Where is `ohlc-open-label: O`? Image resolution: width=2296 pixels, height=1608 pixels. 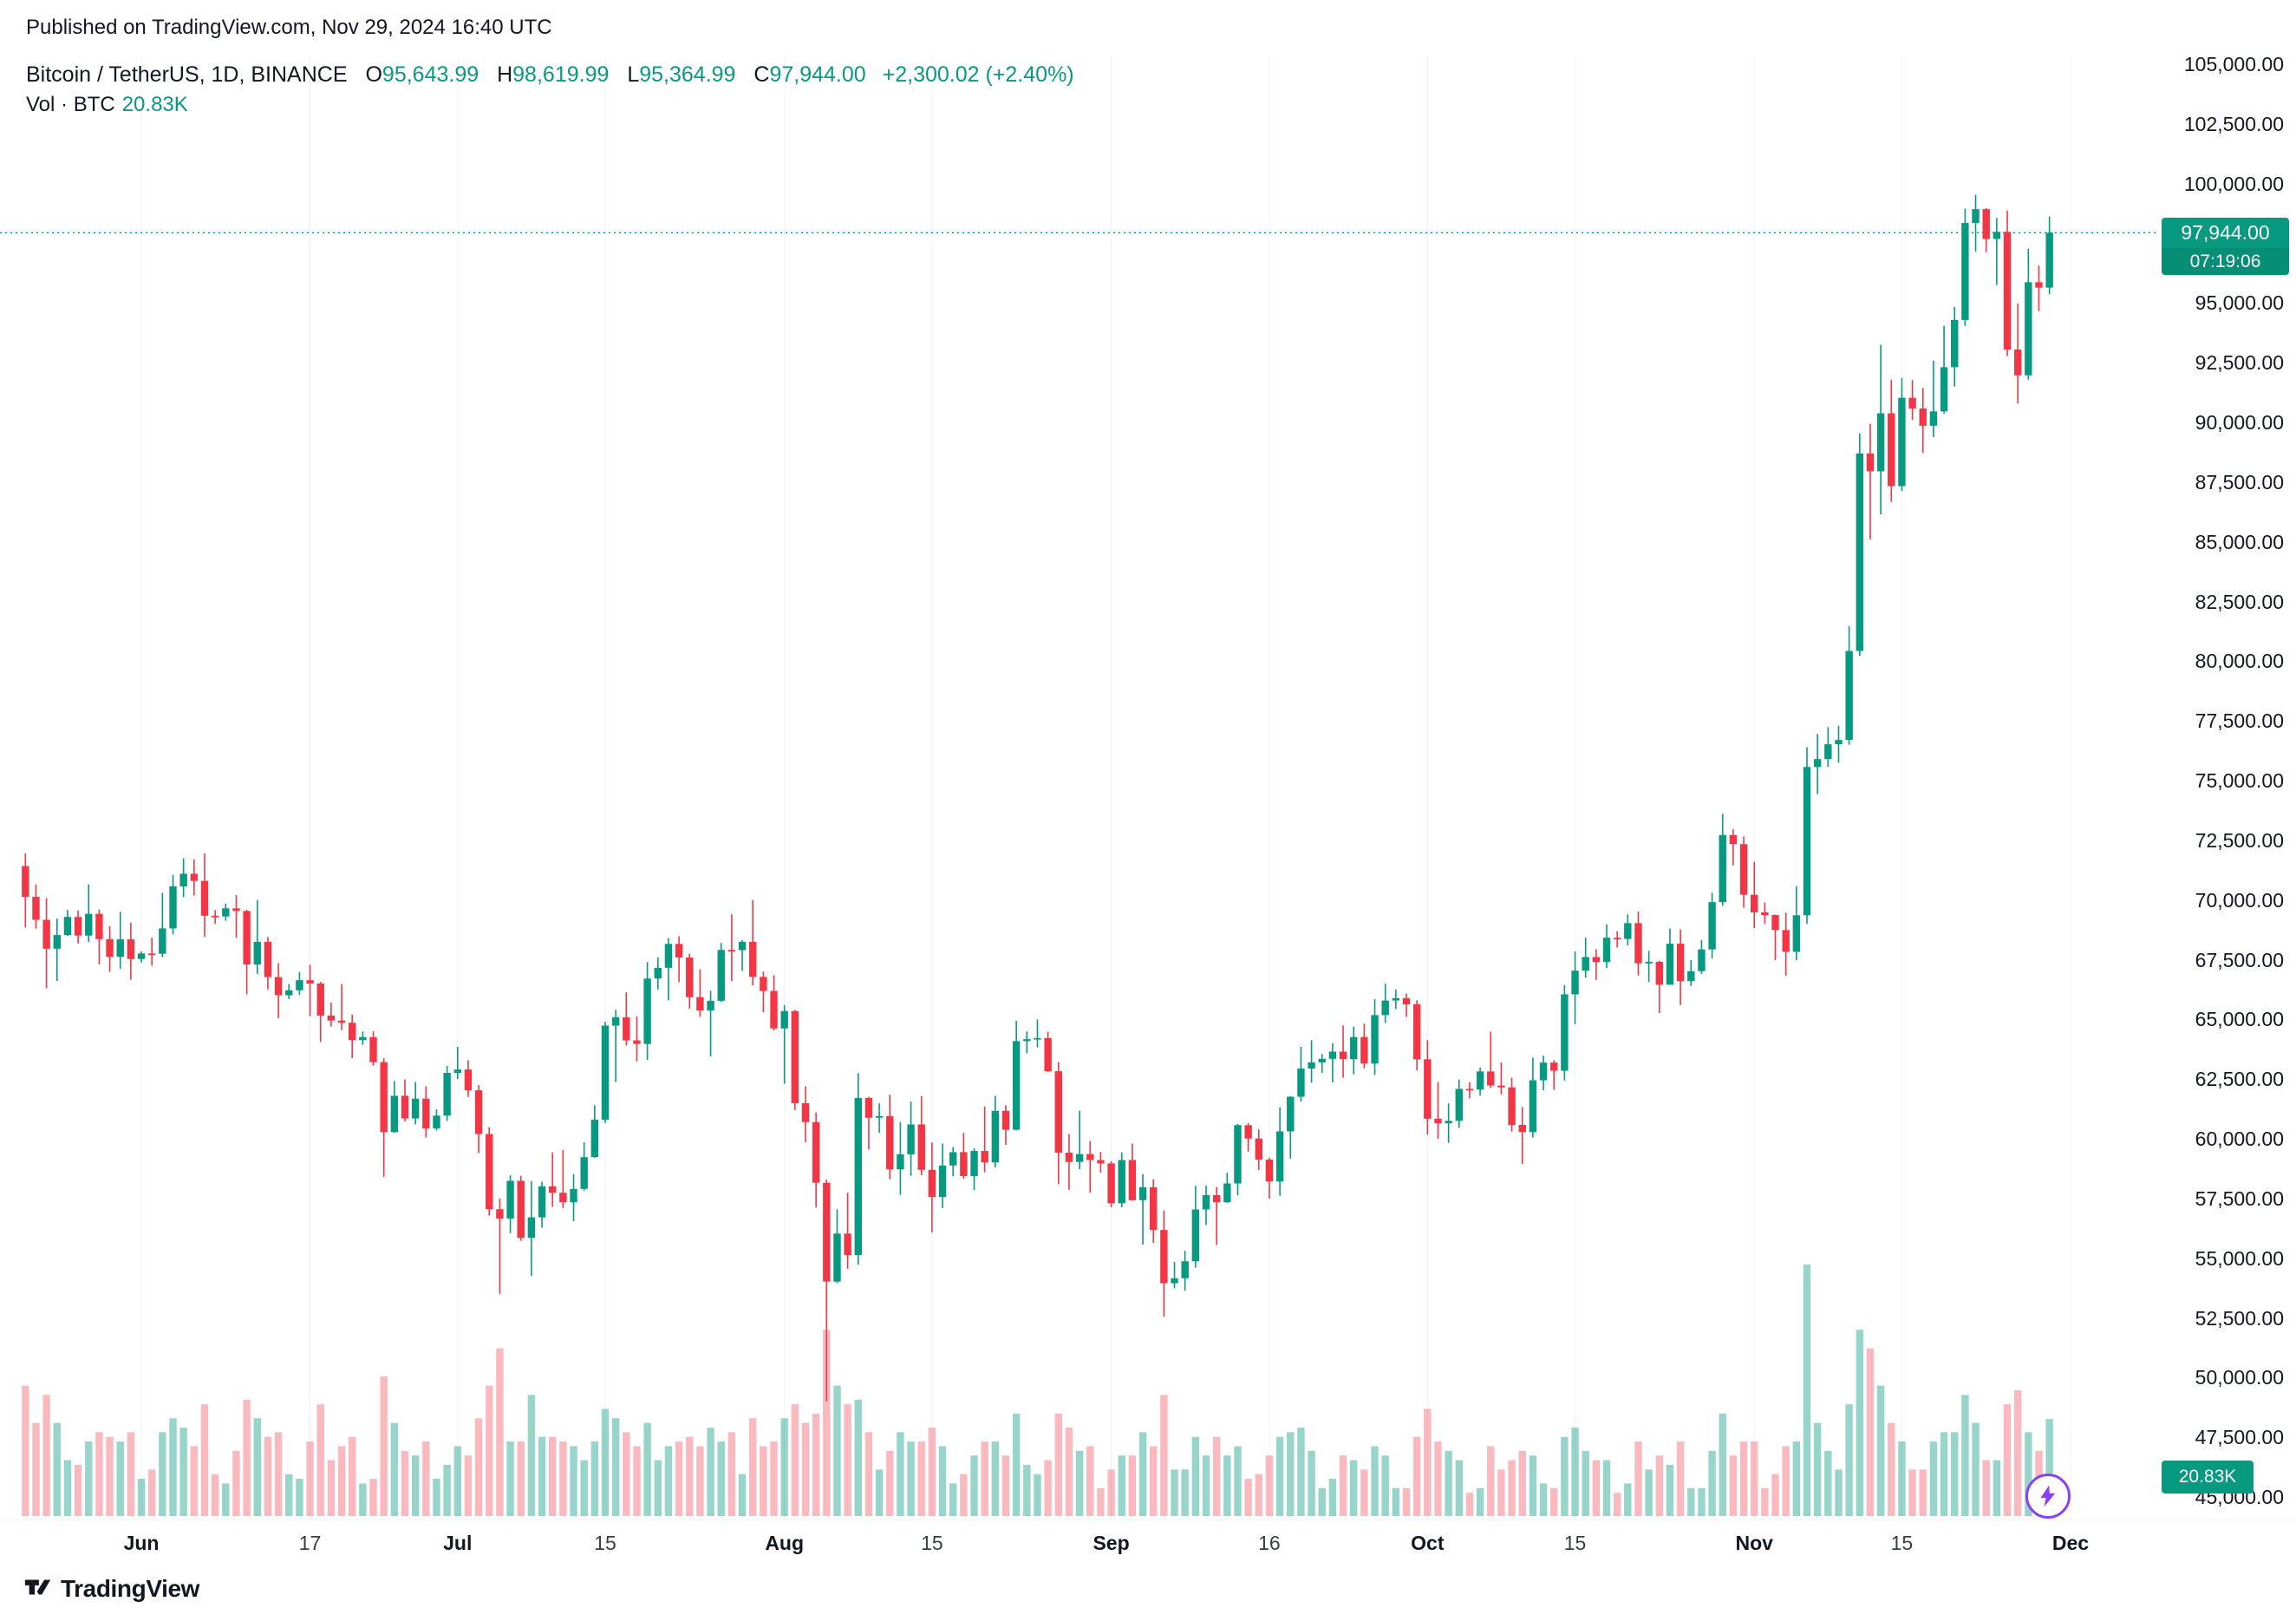 ohlc-open-label: O is located at coordinates (373, 74).